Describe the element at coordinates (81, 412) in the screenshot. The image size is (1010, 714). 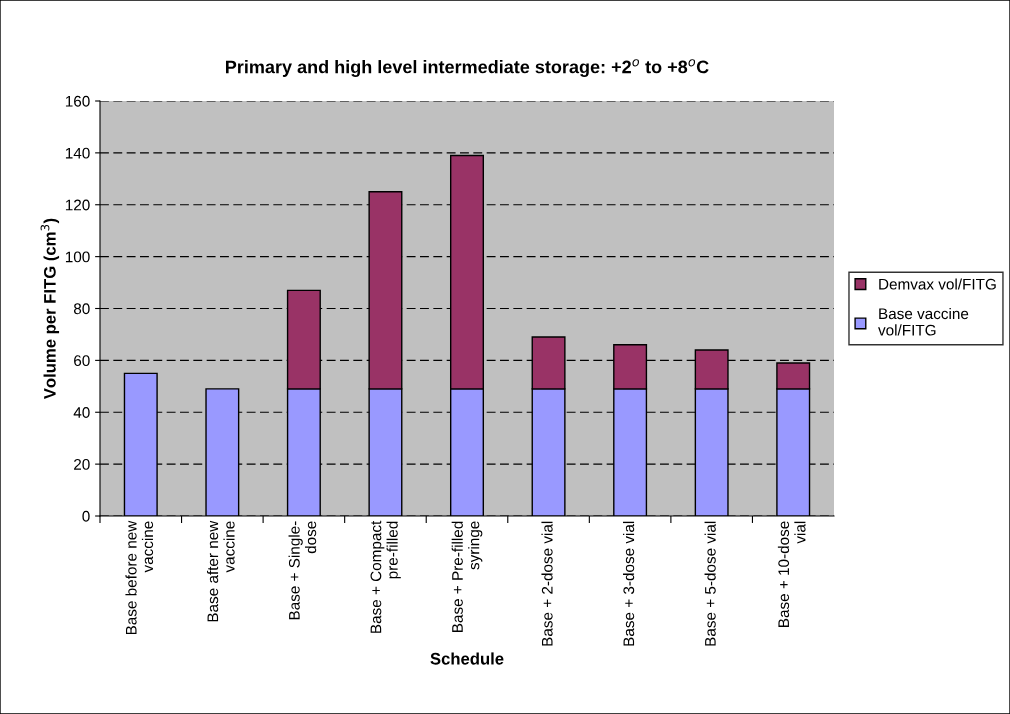
I see `y-tick-label: 40` at that location.